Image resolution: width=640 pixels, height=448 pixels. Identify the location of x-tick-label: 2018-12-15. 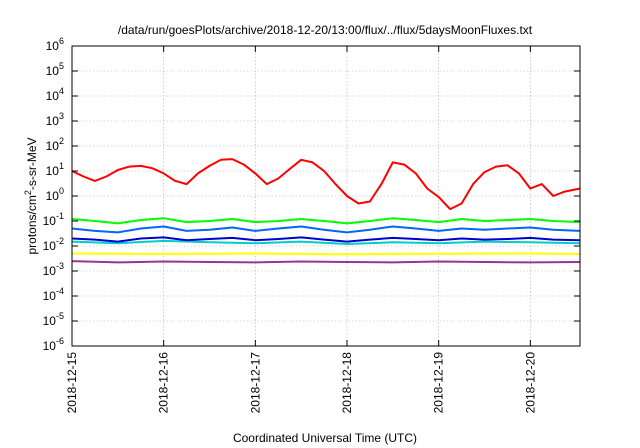
(72, 383).